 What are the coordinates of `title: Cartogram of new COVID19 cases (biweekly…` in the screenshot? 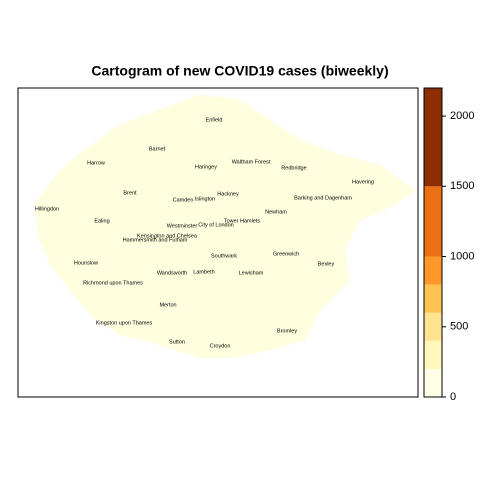 It's located at (239, 71).